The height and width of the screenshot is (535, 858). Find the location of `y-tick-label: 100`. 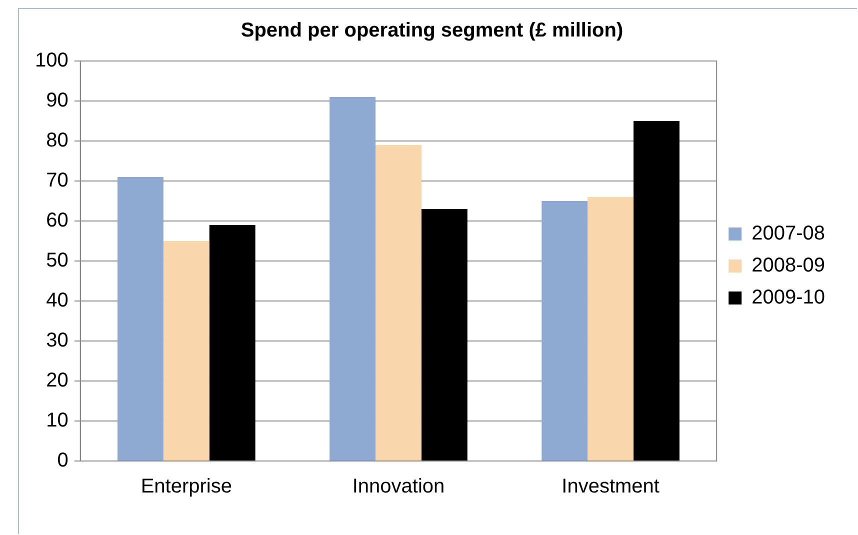

y-tick-label: 100 is located at coordinates (51, 61).